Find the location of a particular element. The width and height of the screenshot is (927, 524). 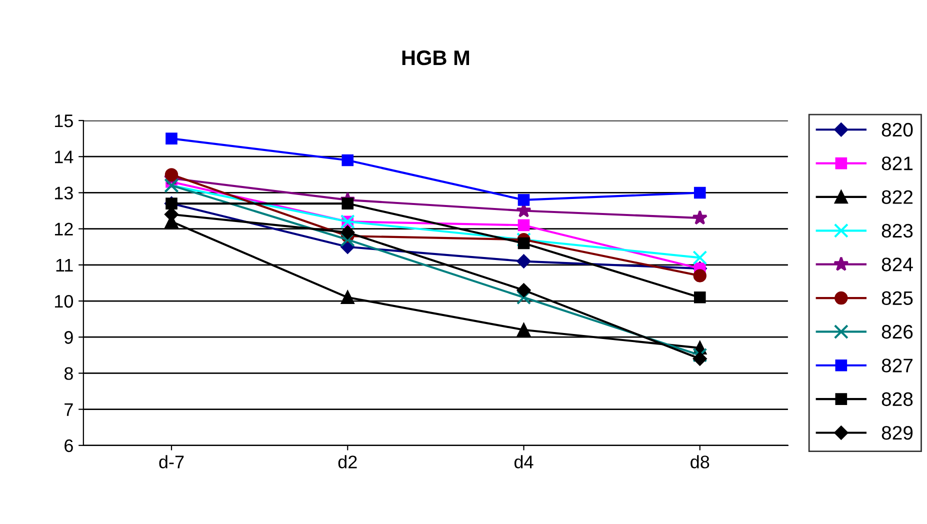

x-tick-label: d8 is located at coordinates (700, 461).